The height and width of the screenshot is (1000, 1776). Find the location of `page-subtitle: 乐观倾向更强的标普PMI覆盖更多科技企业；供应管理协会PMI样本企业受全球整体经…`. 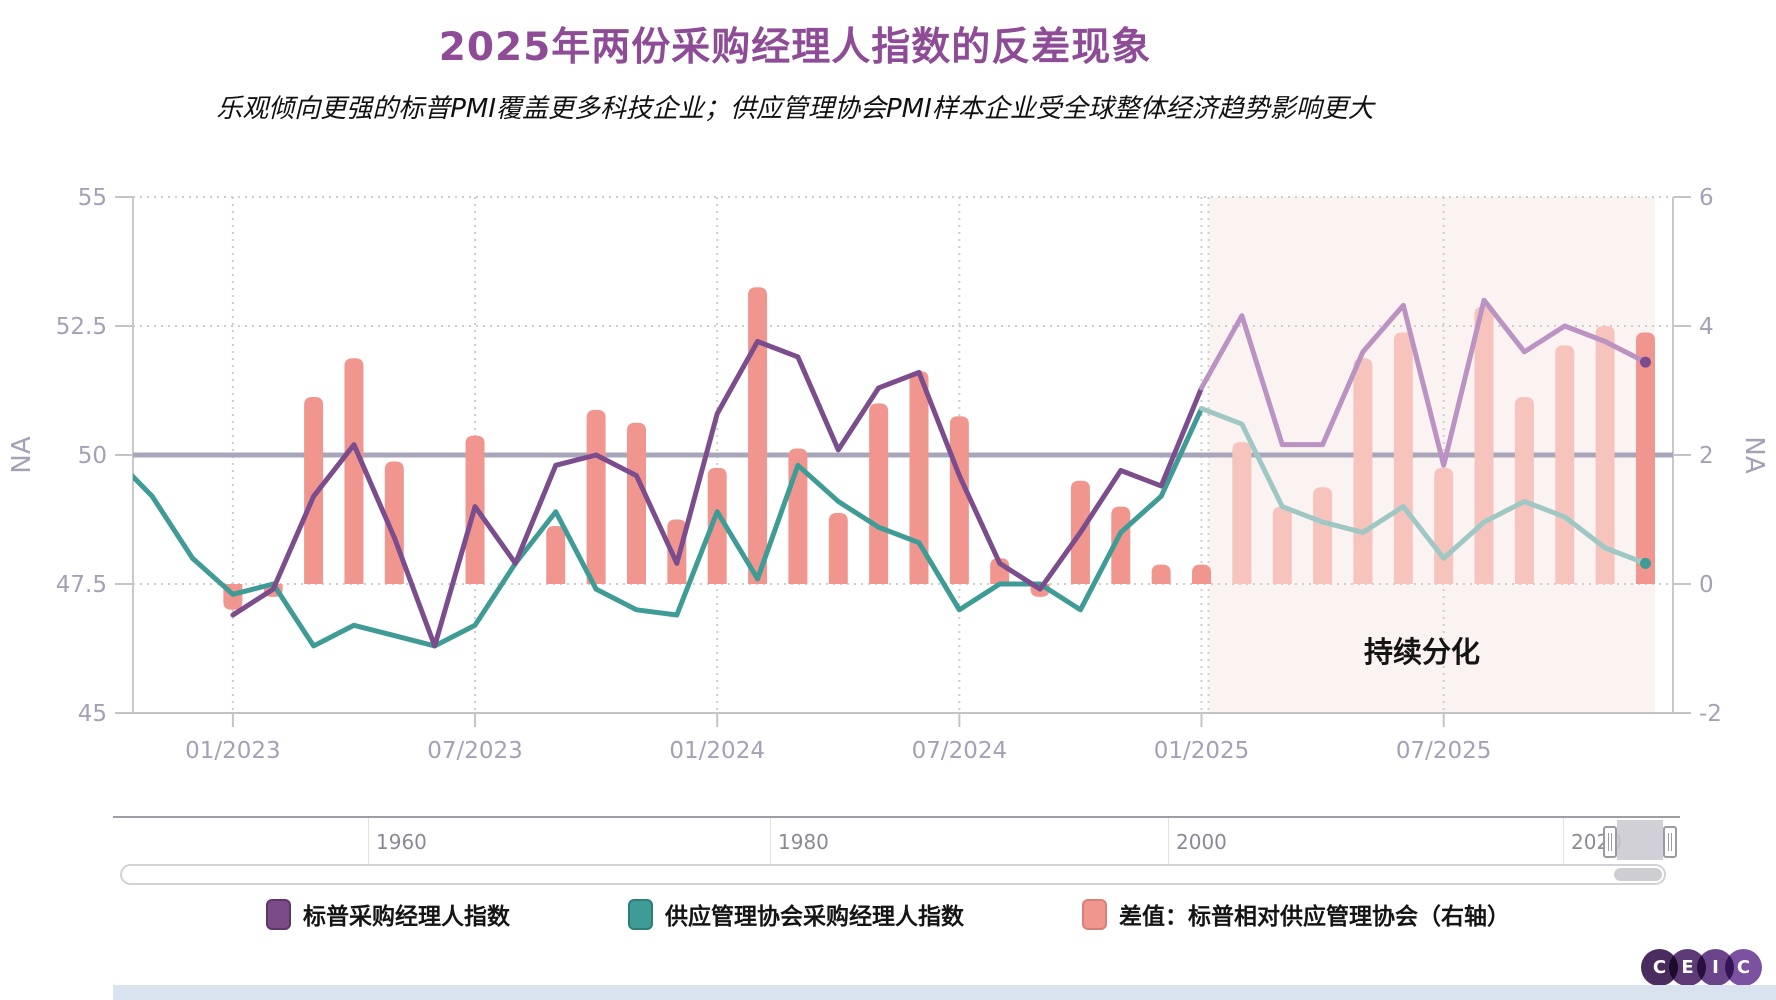

page-subtitle: 乐观倾向更强的标普PMI覆盖更多科技企业；供应管理协会PMI样本企业受全球整体经… is located at coordinates (795, 109).